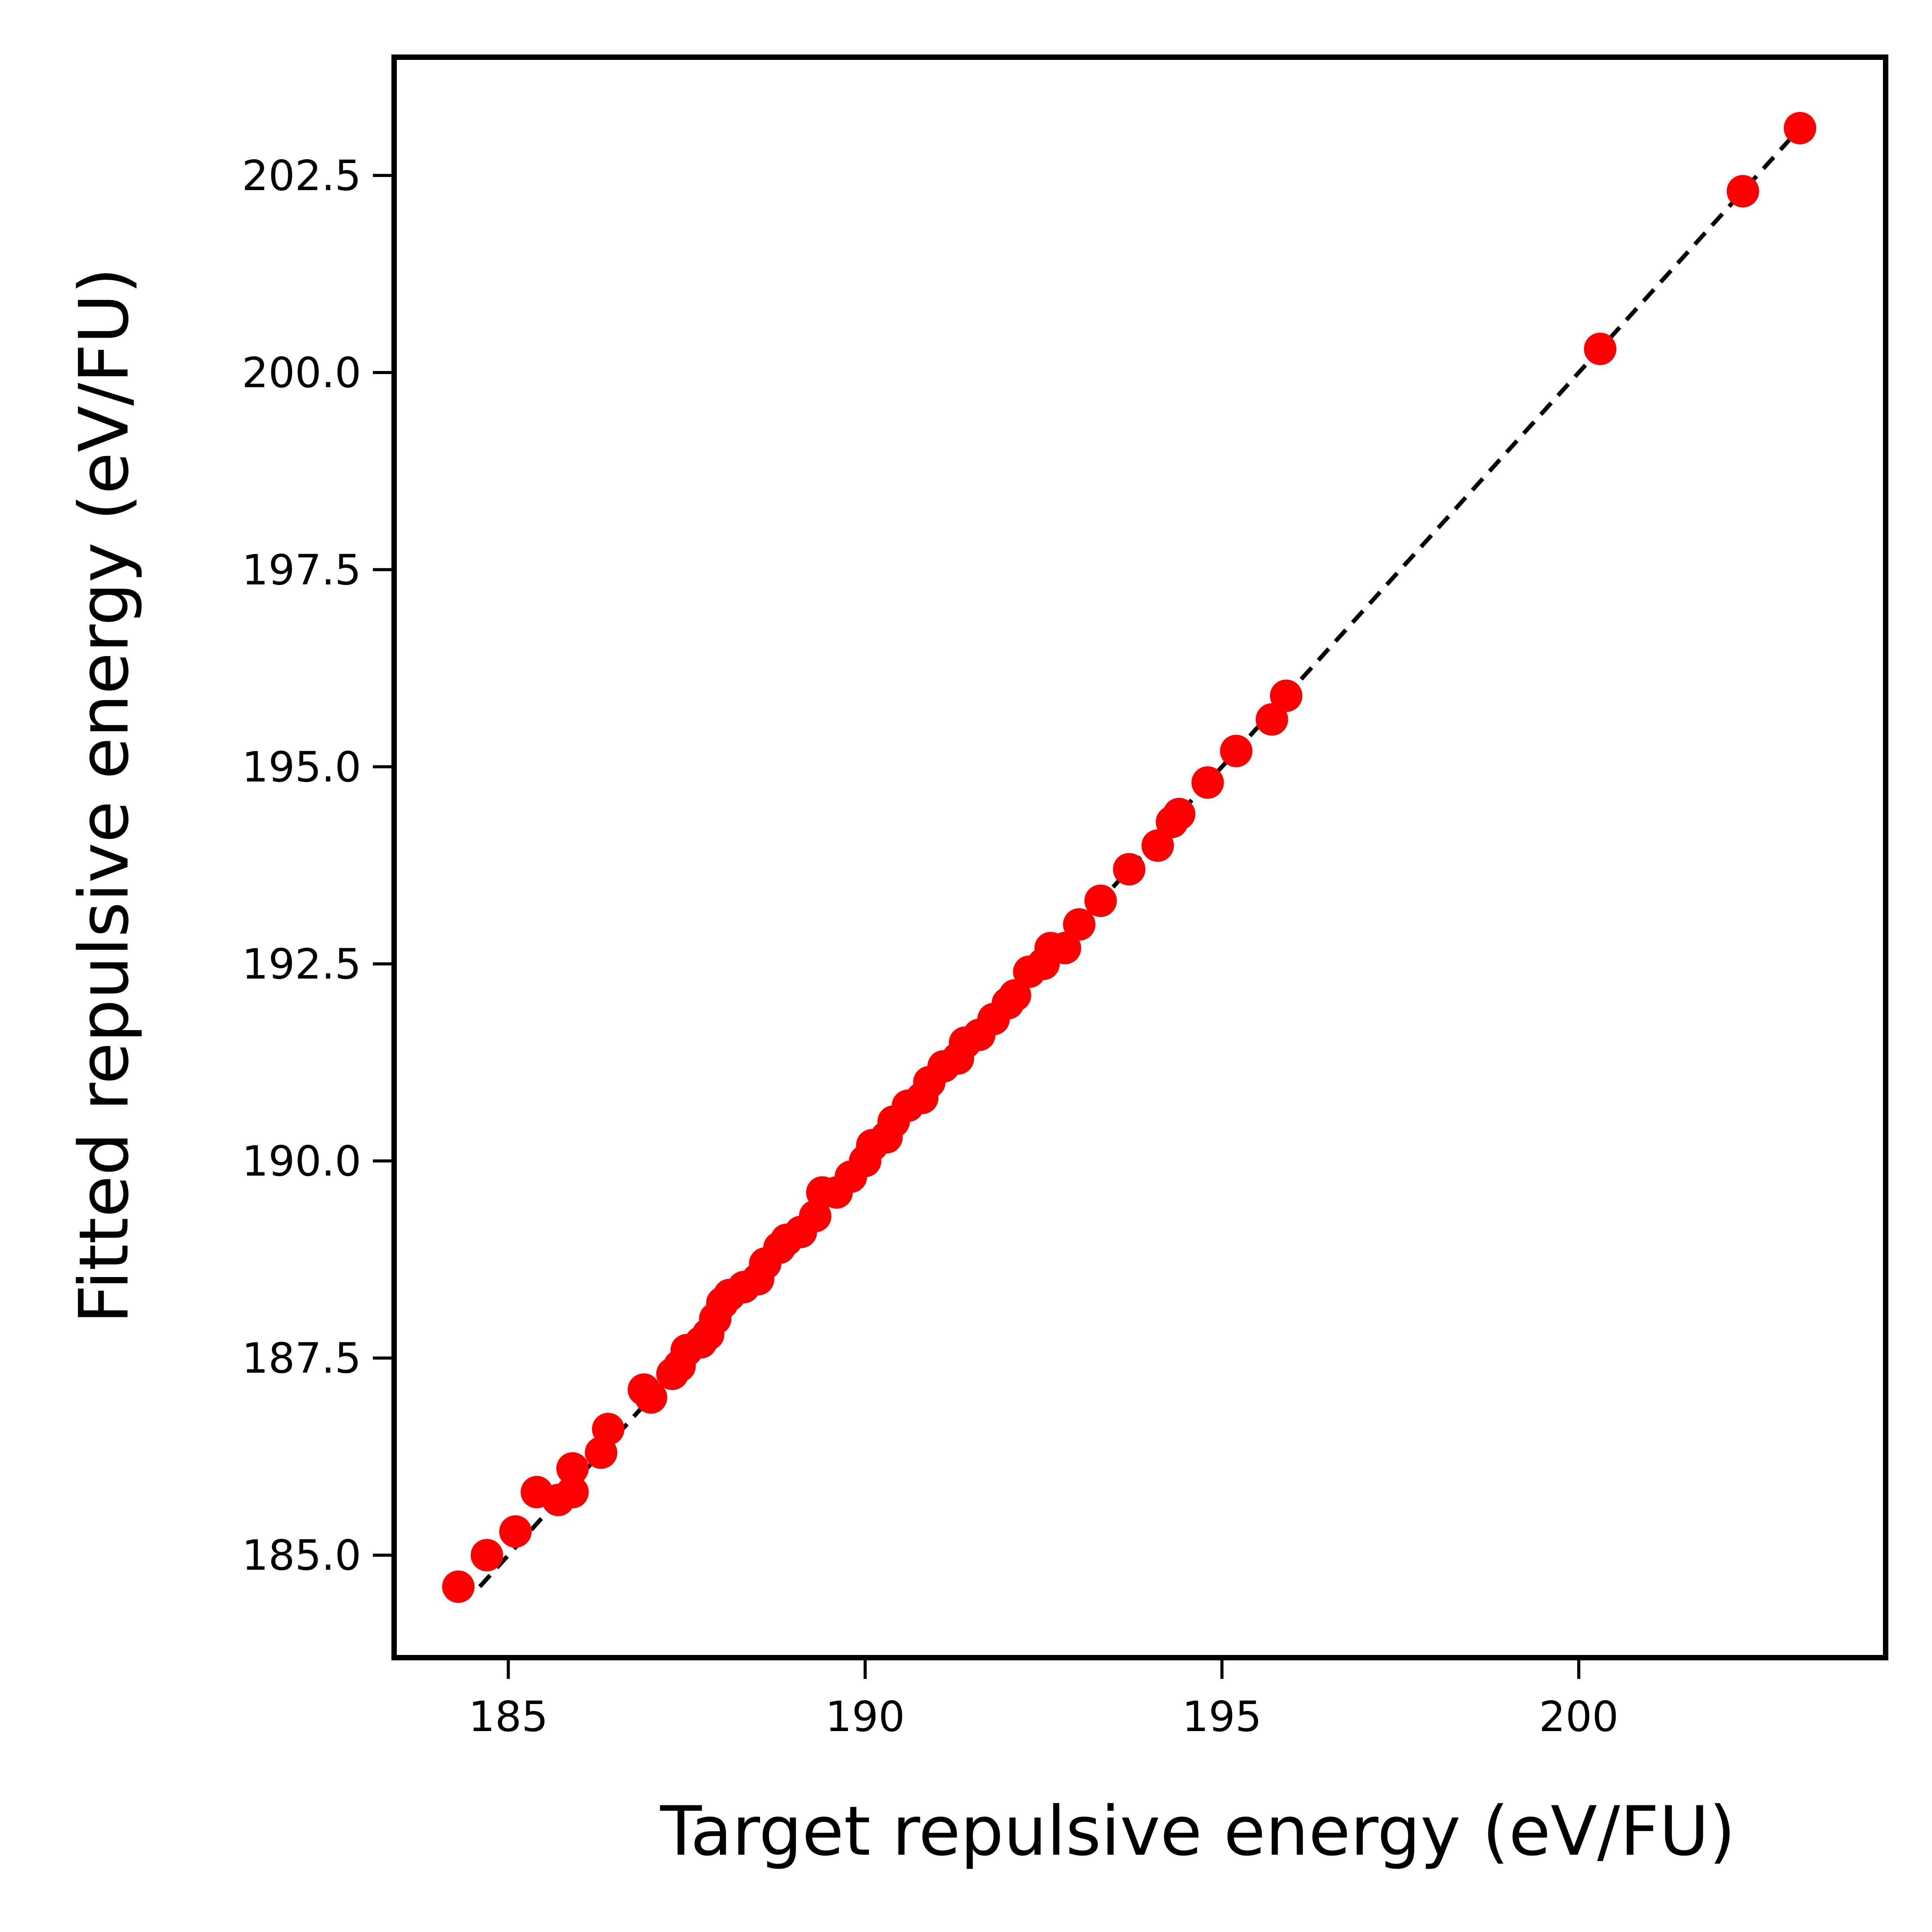 Image resolution: width=1932 pixels, height=1932 pixels. Describe the element at coordinates (1198, 1831) in the screenshot. I see `x-axis-label: Target repulsive energy (eV/FU)` at that location.